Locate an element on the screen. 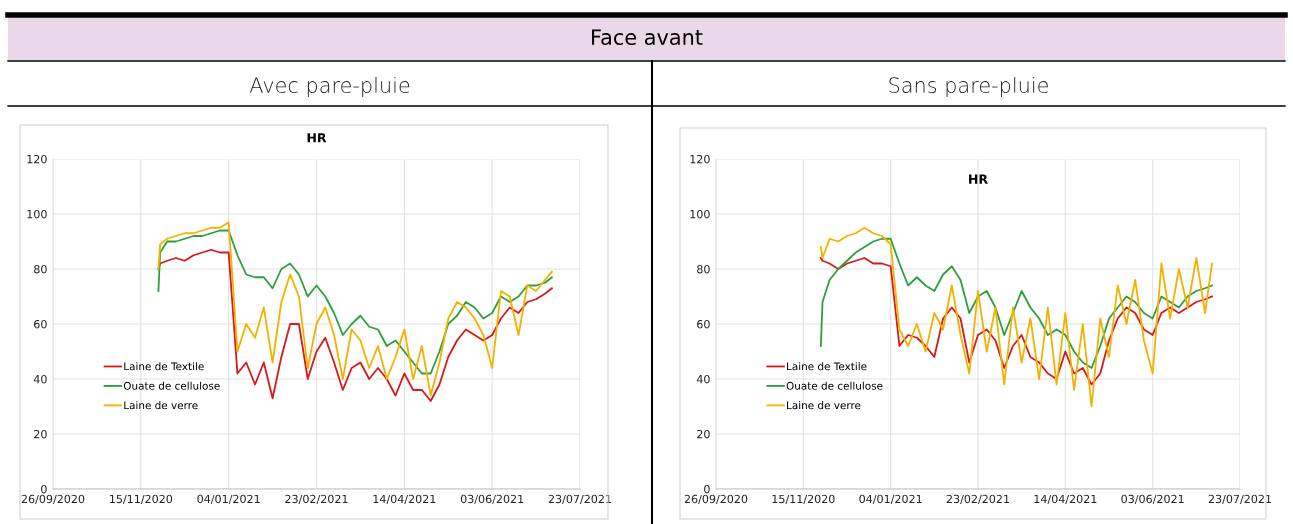 Image resolution: width=1293 pixels, height=524 pixels. chart-subtitle: Sans pare-pluie is located at coordinates (968, 87).